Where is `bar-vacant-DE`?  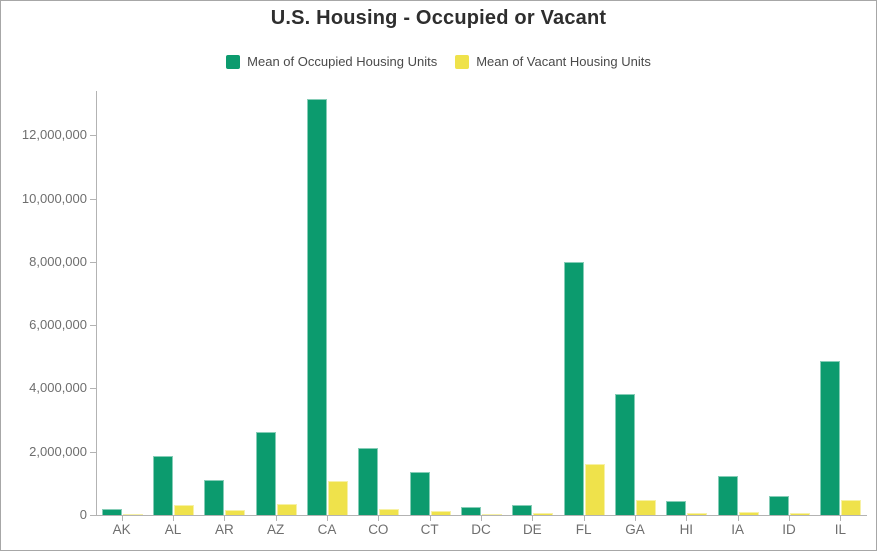
bar-vacant-DE is located at coordinates (543, 514).